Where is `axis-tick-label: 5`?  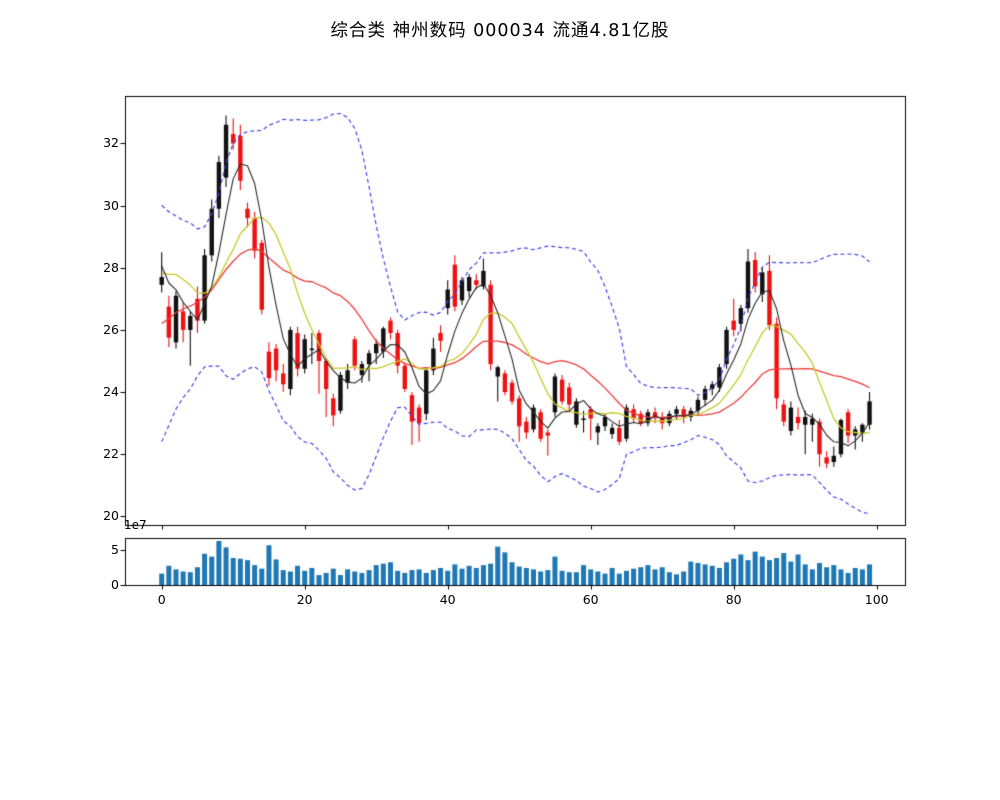
axis-tick-label: 5 is located at coordinates (115, 549).